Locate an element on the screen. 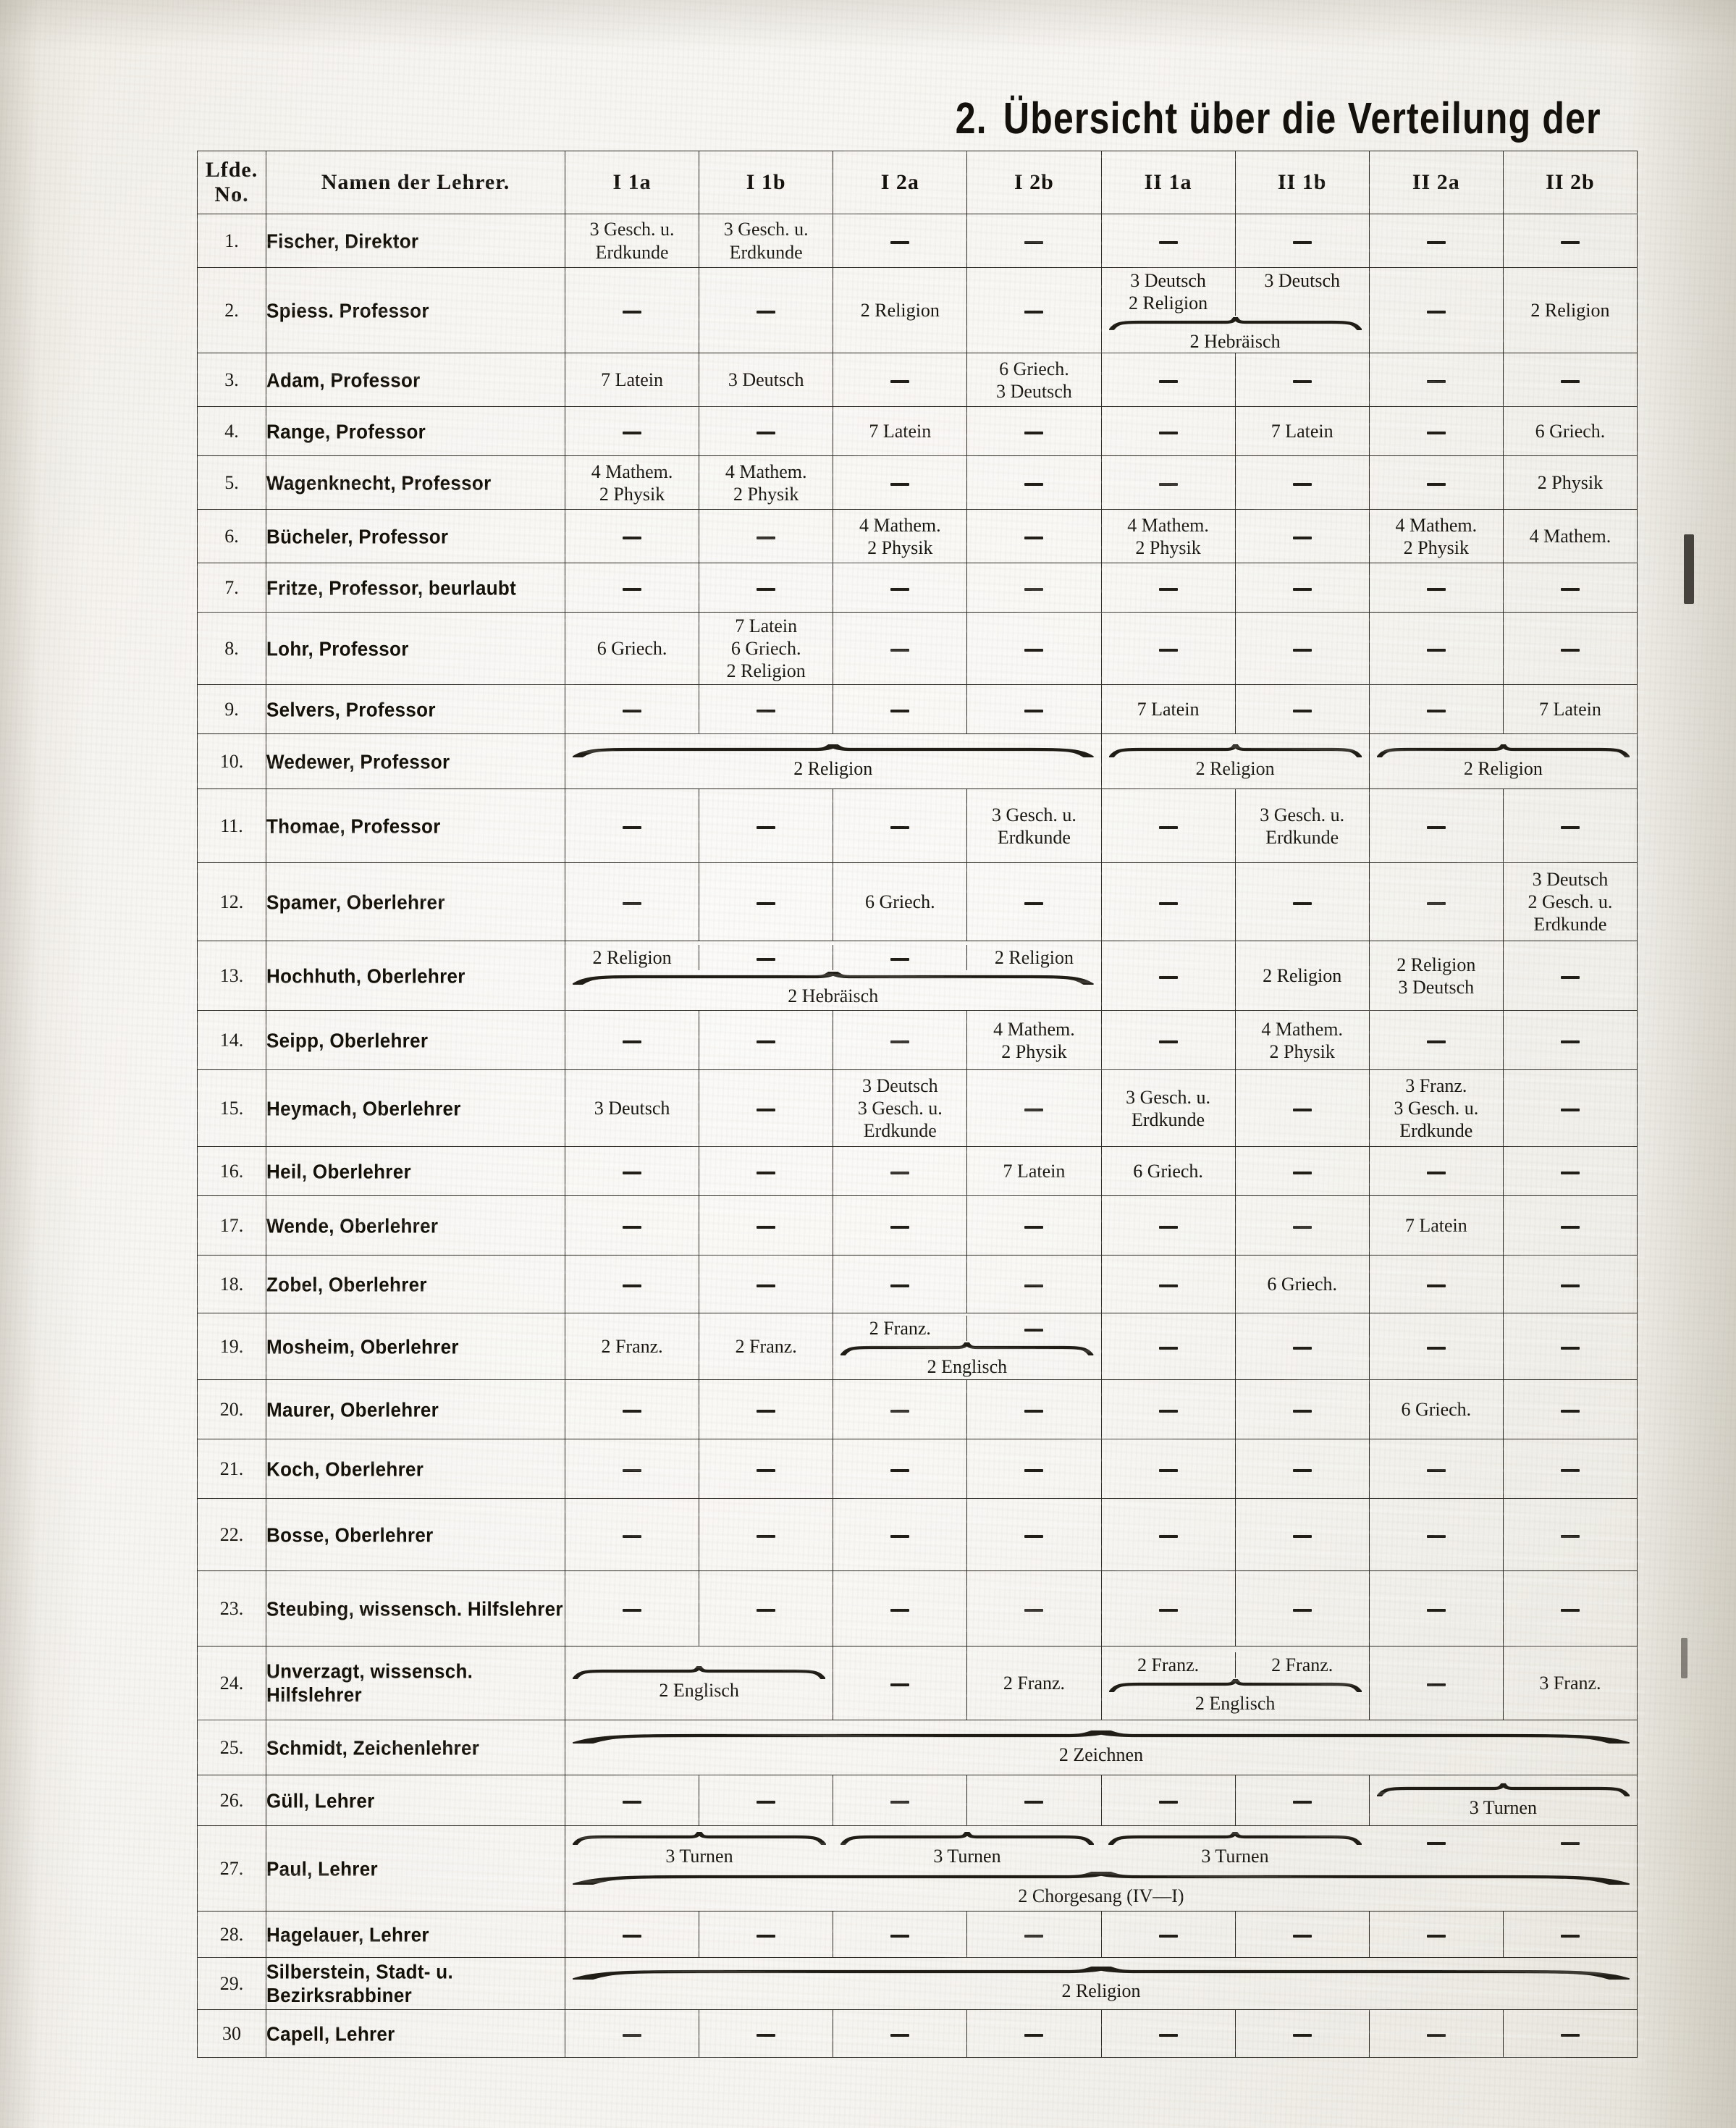  cell-value: 3 Franz. is located at coordinates (1570, 1683).